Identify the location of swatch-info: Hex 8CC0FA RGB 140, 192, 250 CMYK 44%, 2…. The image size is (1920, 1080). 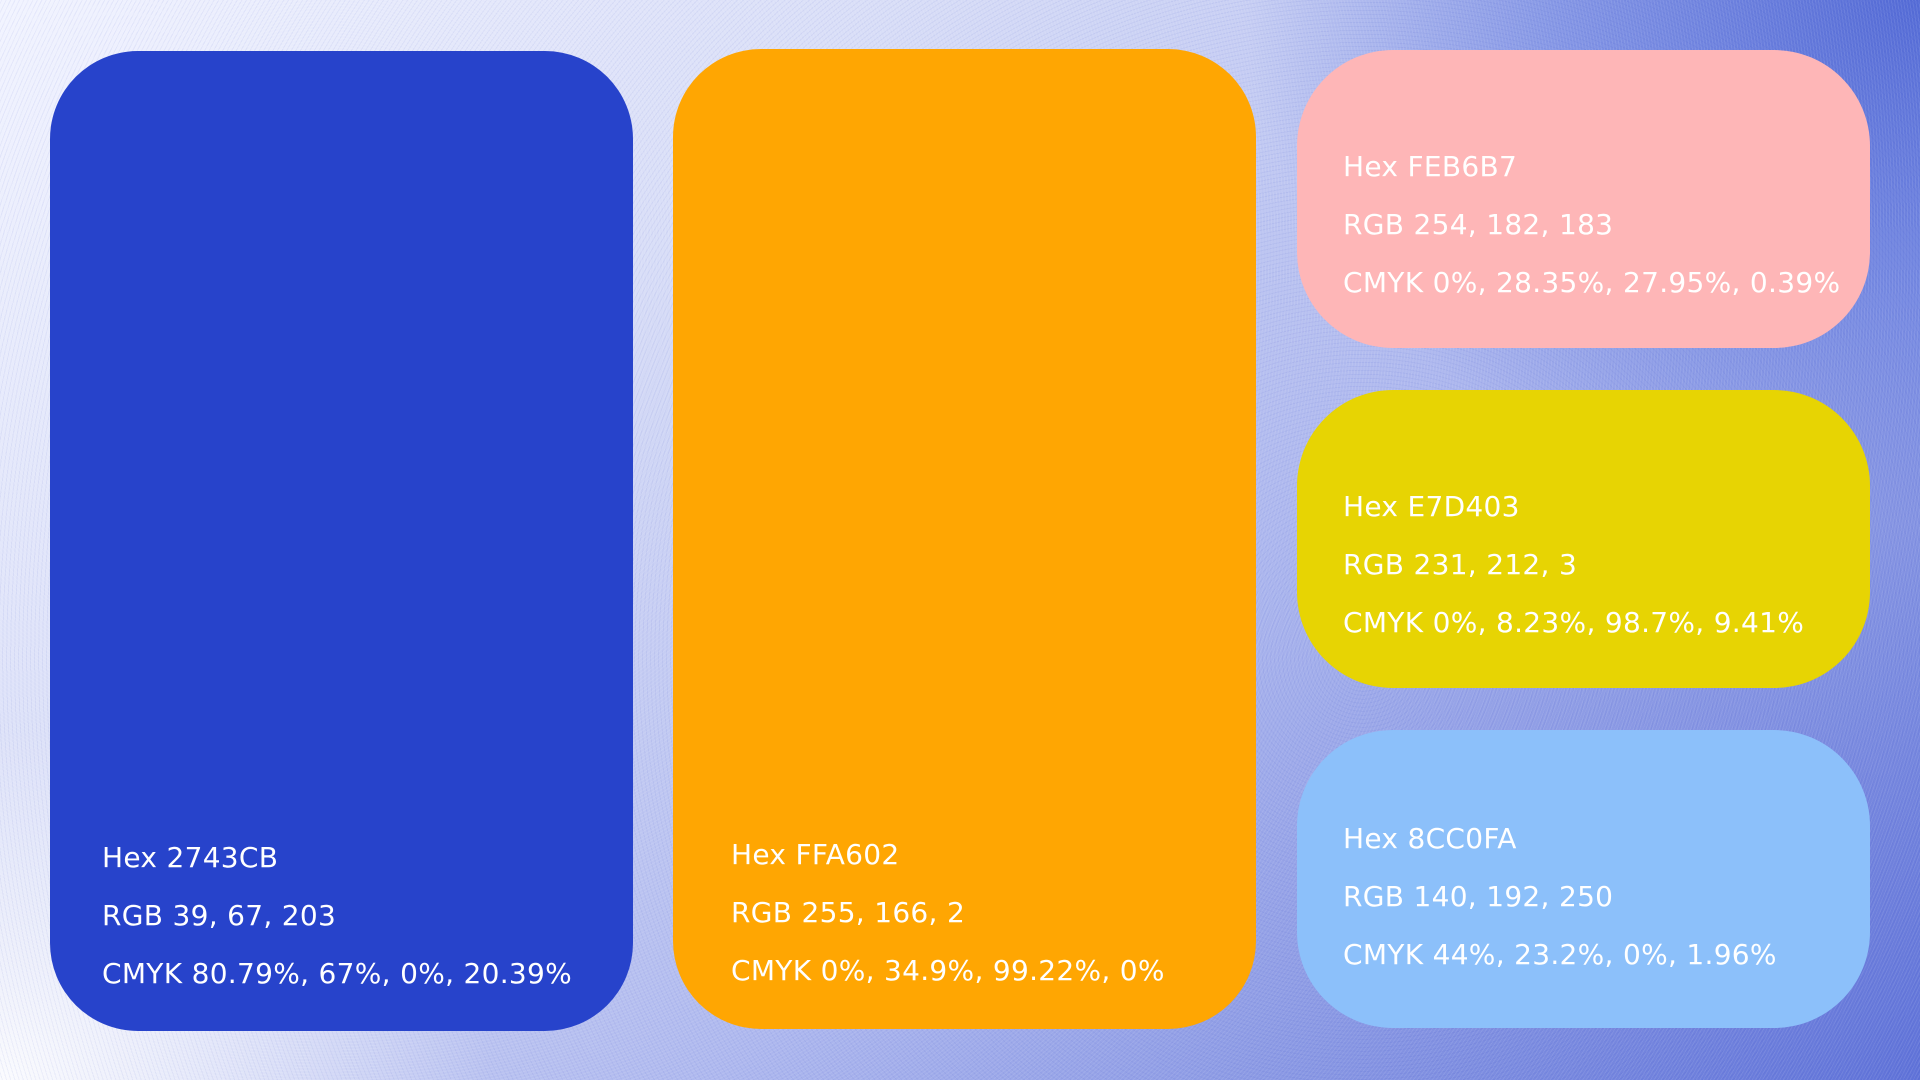
(1606, 897).